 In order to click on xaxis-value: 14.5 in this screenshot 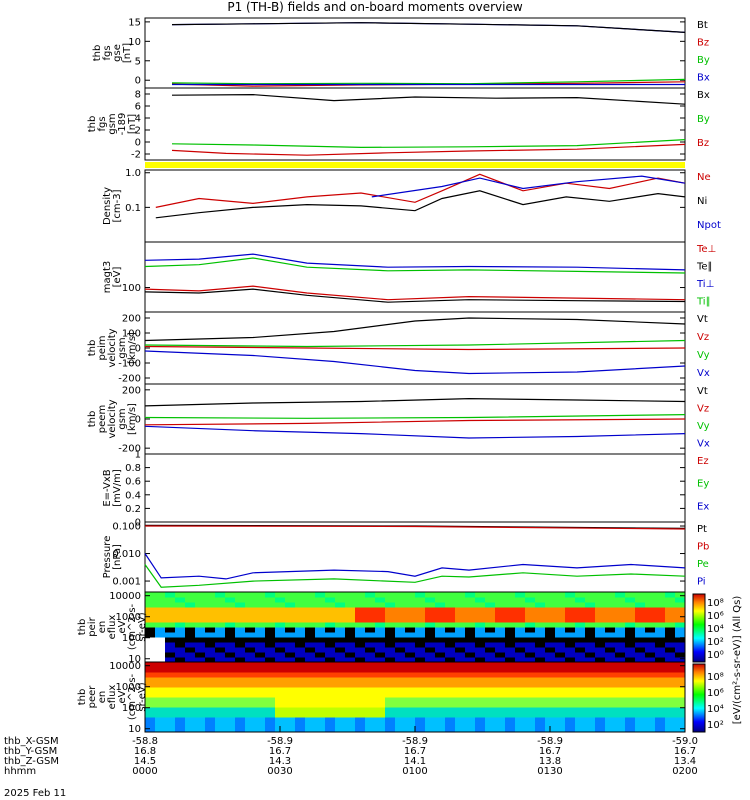, I will do `click(145, 761)`.